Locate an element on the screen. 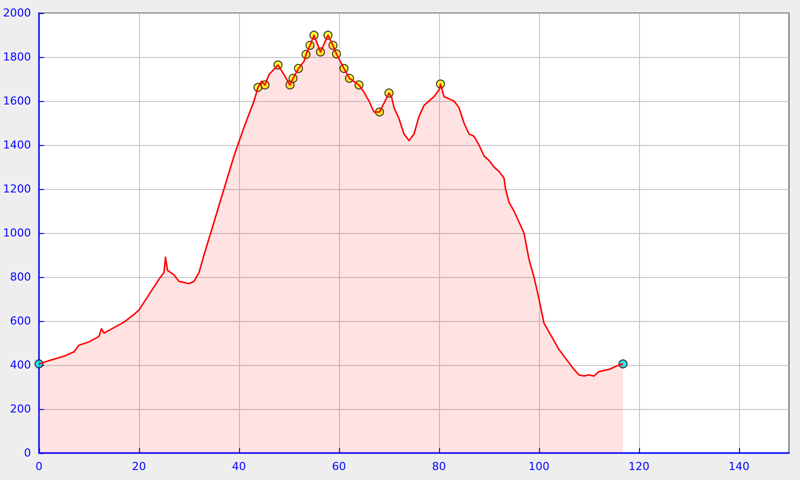  y-tick-label: 1000 is located at coordinates (16, 233).